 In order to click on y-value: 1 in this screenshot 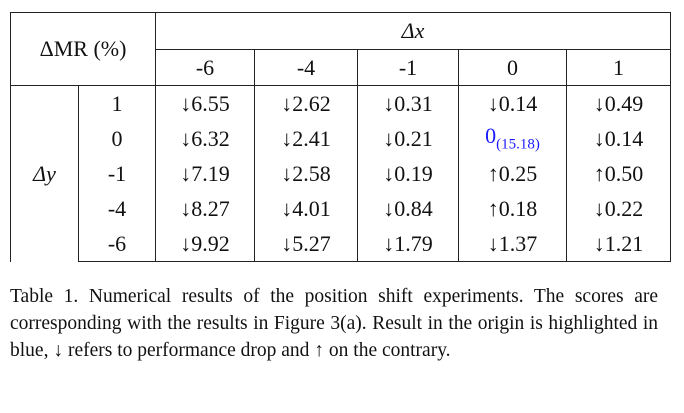, I will do `click(117, 103)`.